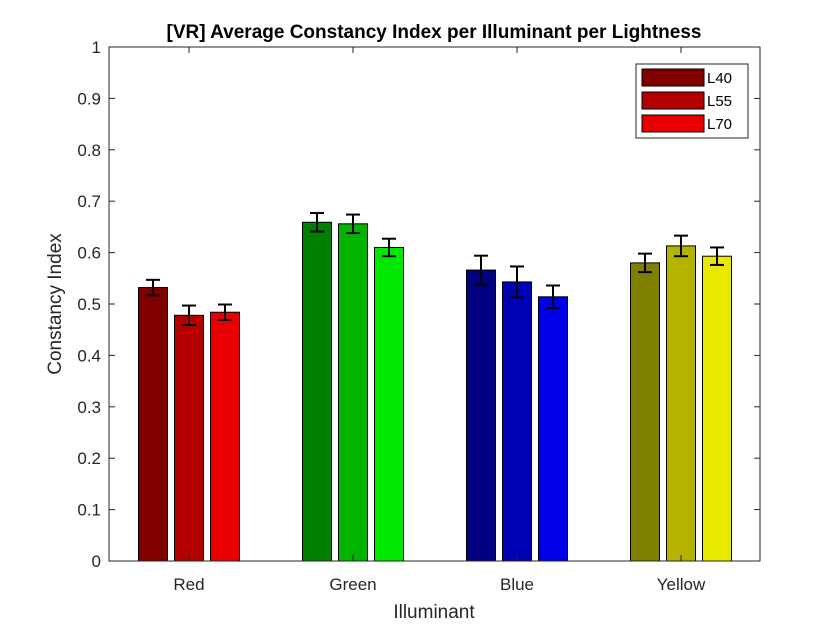 Image resolution: width=840 pixels, height=630 pixels. What do you see at coordinates (673, 100) in the screenshot?
I see `legend-swatch-l55` at bounding box center [673, 100].